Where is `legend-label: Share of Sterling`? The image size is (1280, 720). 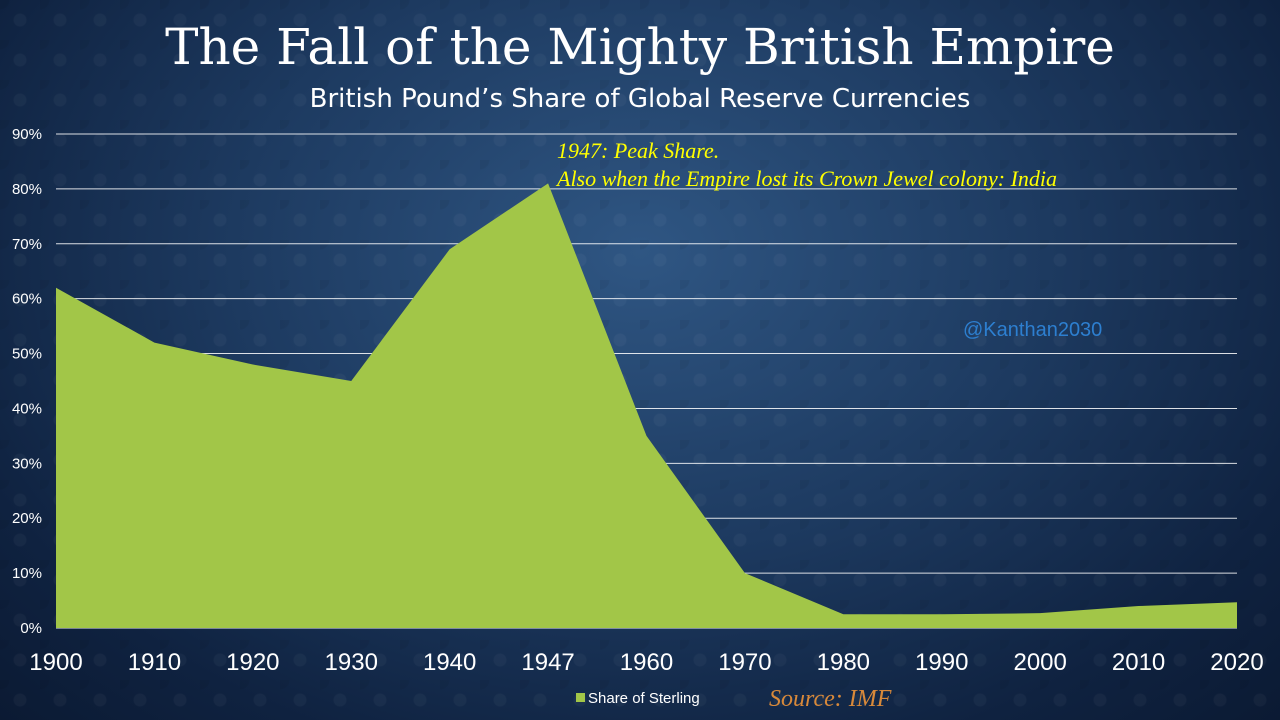
legend-label: Share of Sterling is located at coordinates (644, 698).